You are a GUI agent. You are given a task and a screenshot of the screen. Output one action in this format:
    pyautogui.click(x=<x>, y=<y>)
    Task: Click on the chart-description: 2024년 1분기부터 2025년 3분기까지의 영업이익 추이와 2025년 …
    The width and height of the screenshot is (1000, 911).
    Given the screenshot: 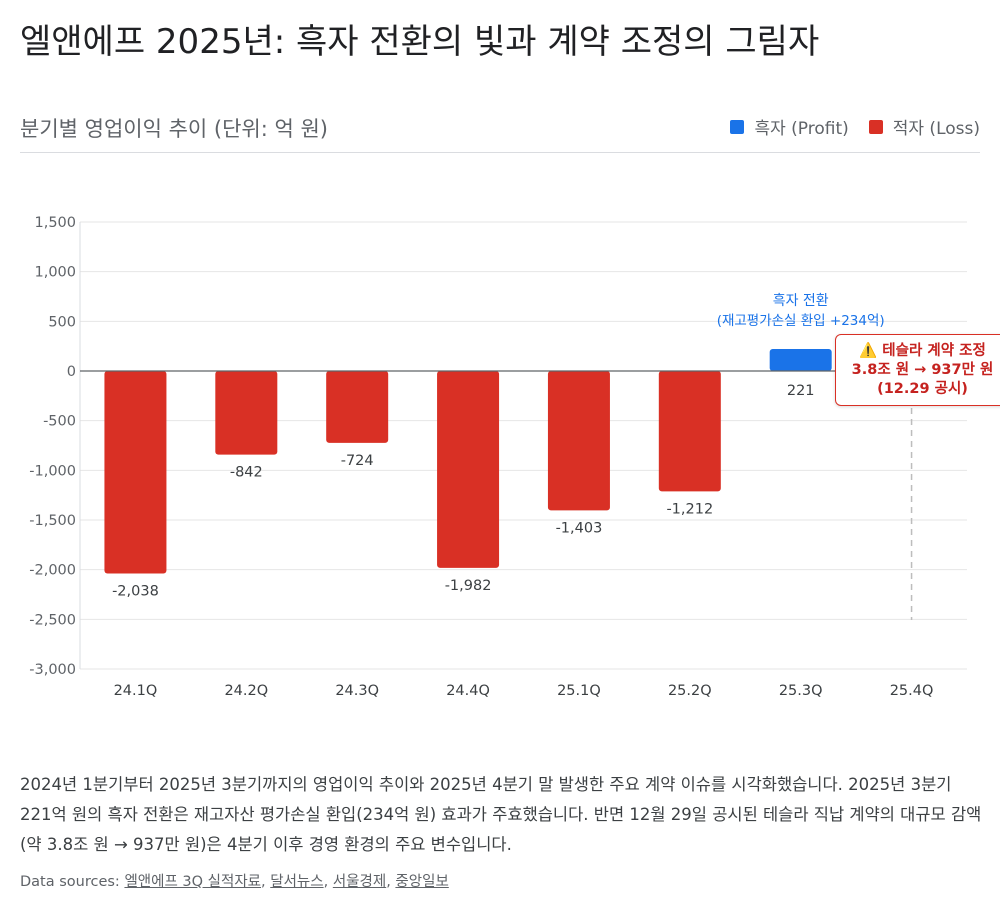 What is the action you would take?
    pyautogui.click(x=501, y=814)
    